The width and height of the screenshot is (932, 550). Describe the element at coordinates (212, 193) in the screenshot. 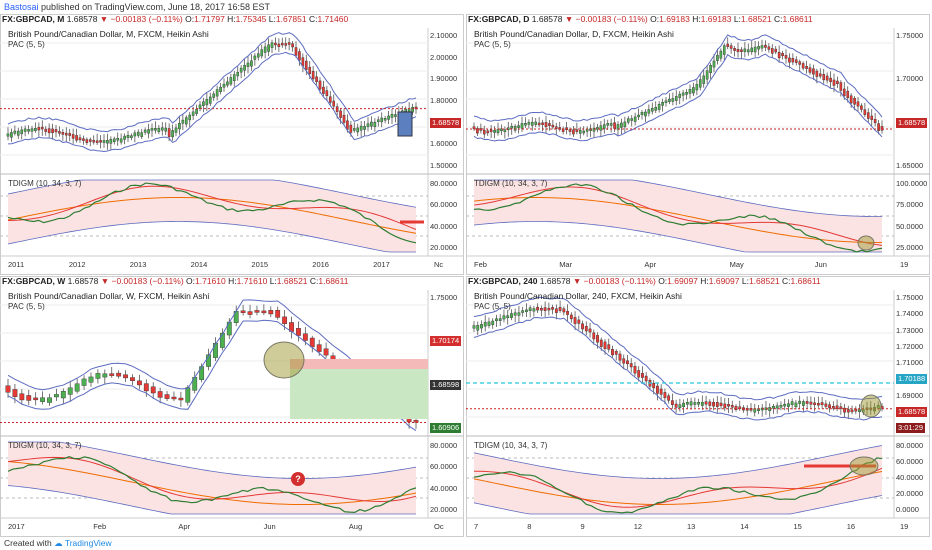

I see `tdi-upper-band` at that location.